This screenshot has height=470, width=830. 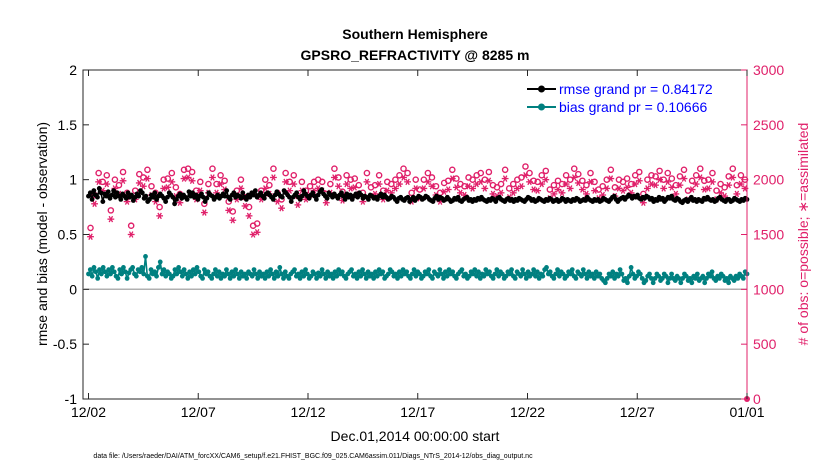 I want to click on chart-title-line1: Southern Hemisphere, so click(x=415, y=34).